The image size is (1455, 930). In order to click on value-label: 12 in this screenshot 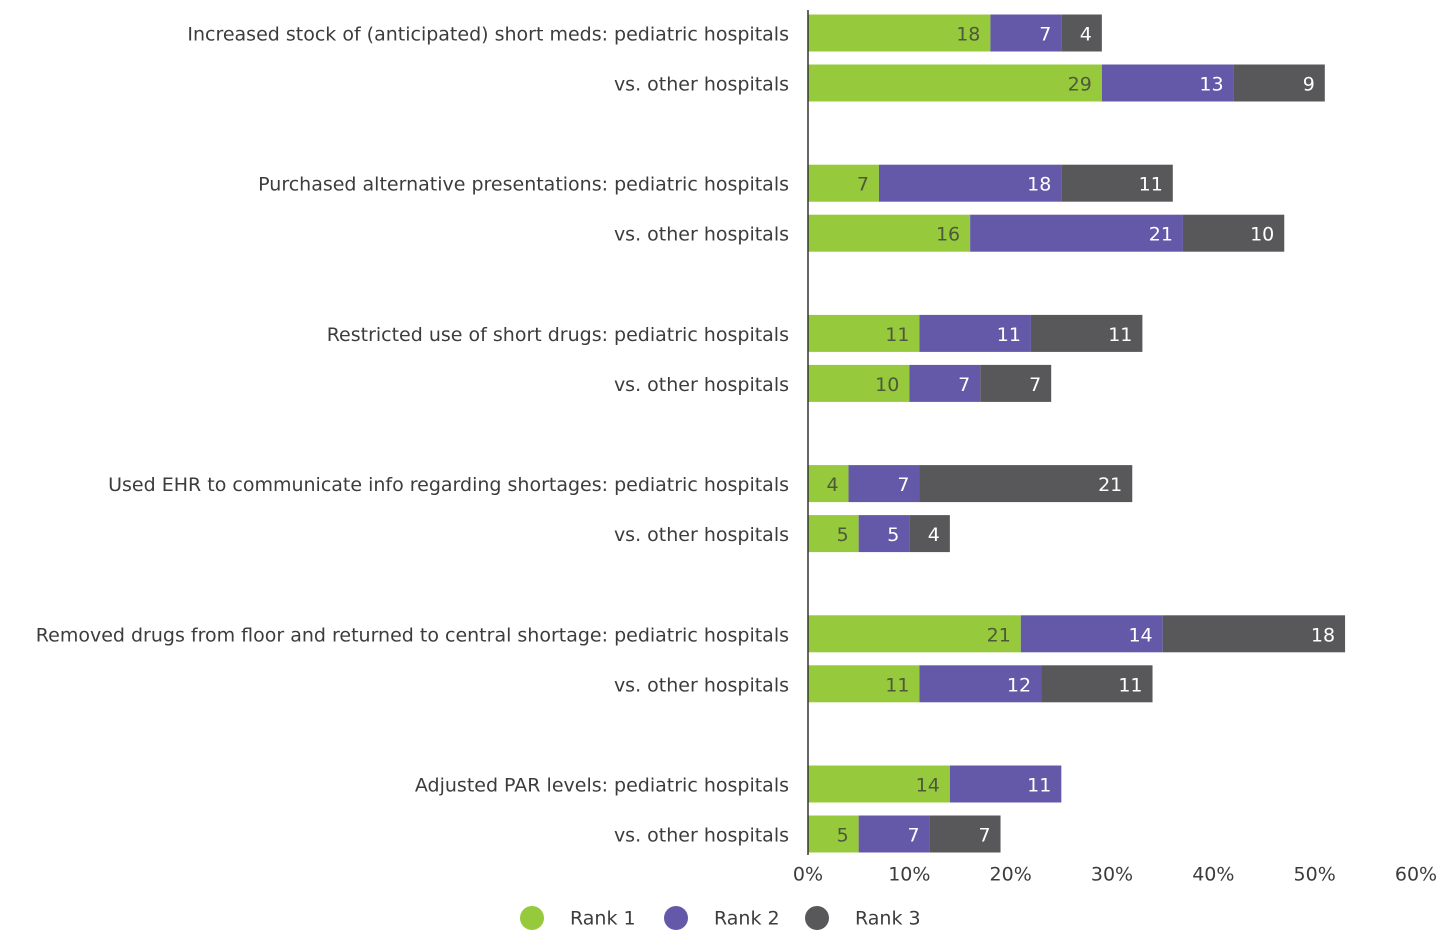, I will do `click(1019, 685)`.